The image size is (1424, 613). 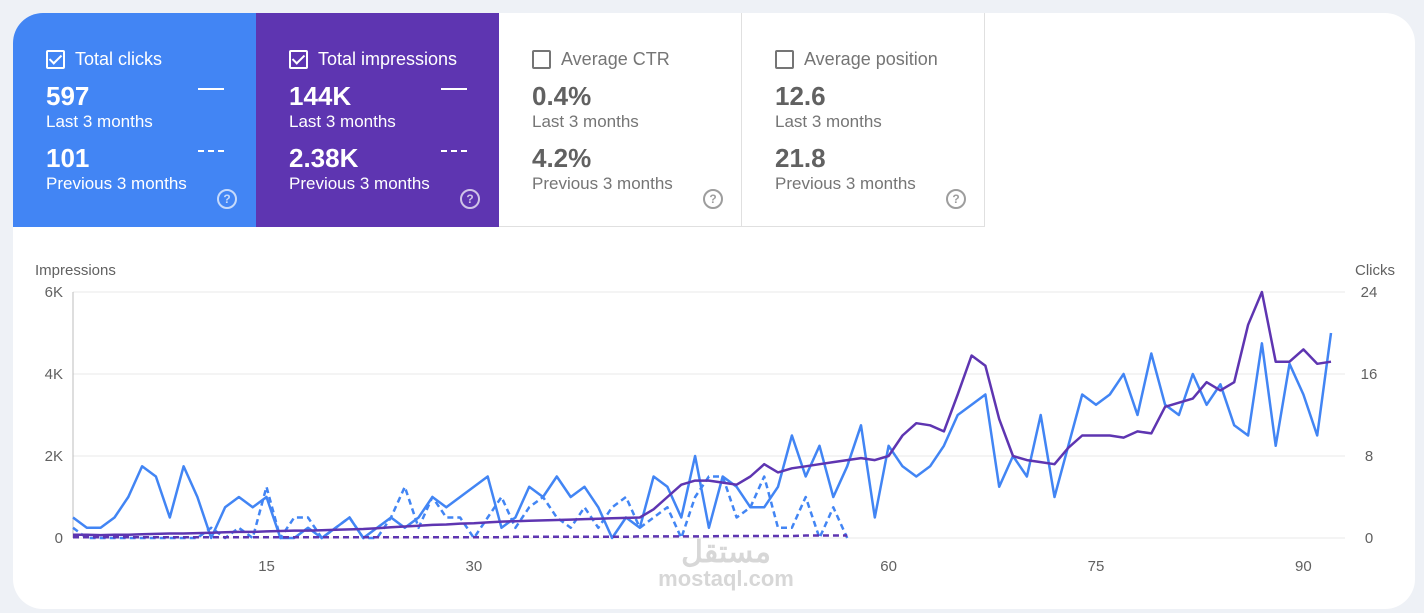 I want to click on metric-prev-value: 4.2%, so click(x=562, y=158).